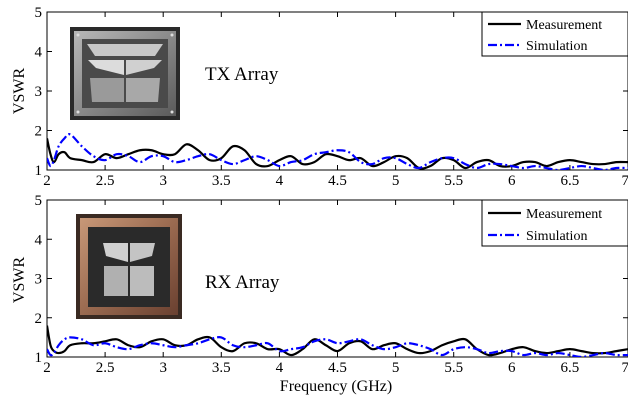 The width and height of the screenshot is (628, 400). Describe the element at coordinates (242, 74) in the screenshot. I see `tx-array-label: TX Array` at that location.